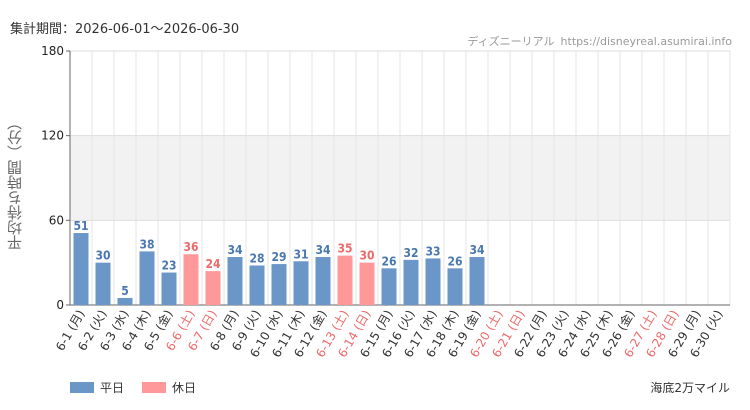  What do you see at coordinates (256, 258) in the screenshot?
I see `data-label: 28` at bounding box center [256, 258].